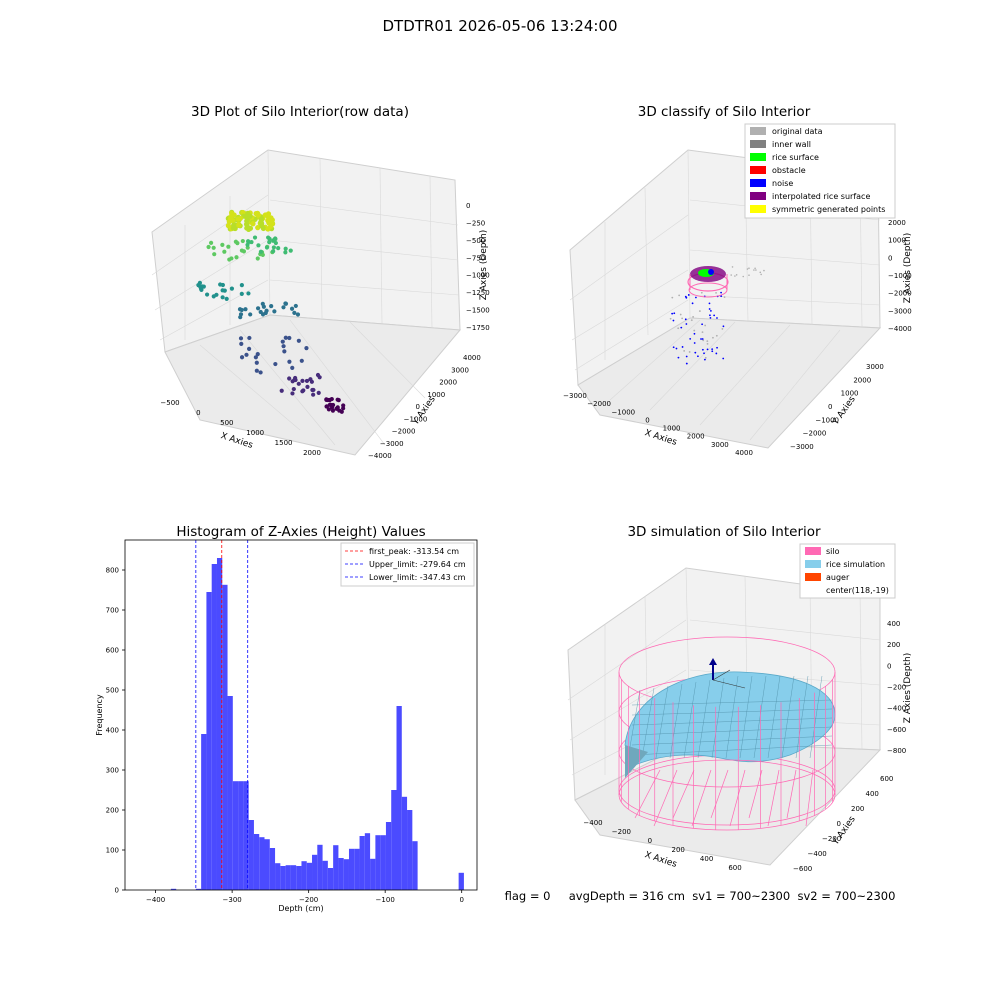 The height and width of the screenshot is (1000, 1000). What do you see at coordinates (478, 267) in the screenshot?
I see `raw-plot-z-ticks: 0 −250 −500 −750 −1000 −1250 −1500 −1750` at bounding box center [478, 267].